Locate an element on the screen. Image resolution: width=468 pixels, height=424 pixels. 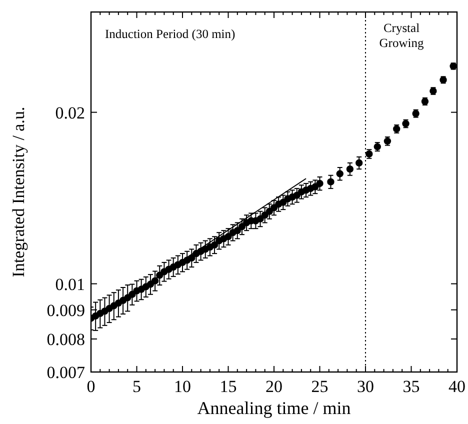
y-tick-label: 0.01 is located at coordinates (70, 284).